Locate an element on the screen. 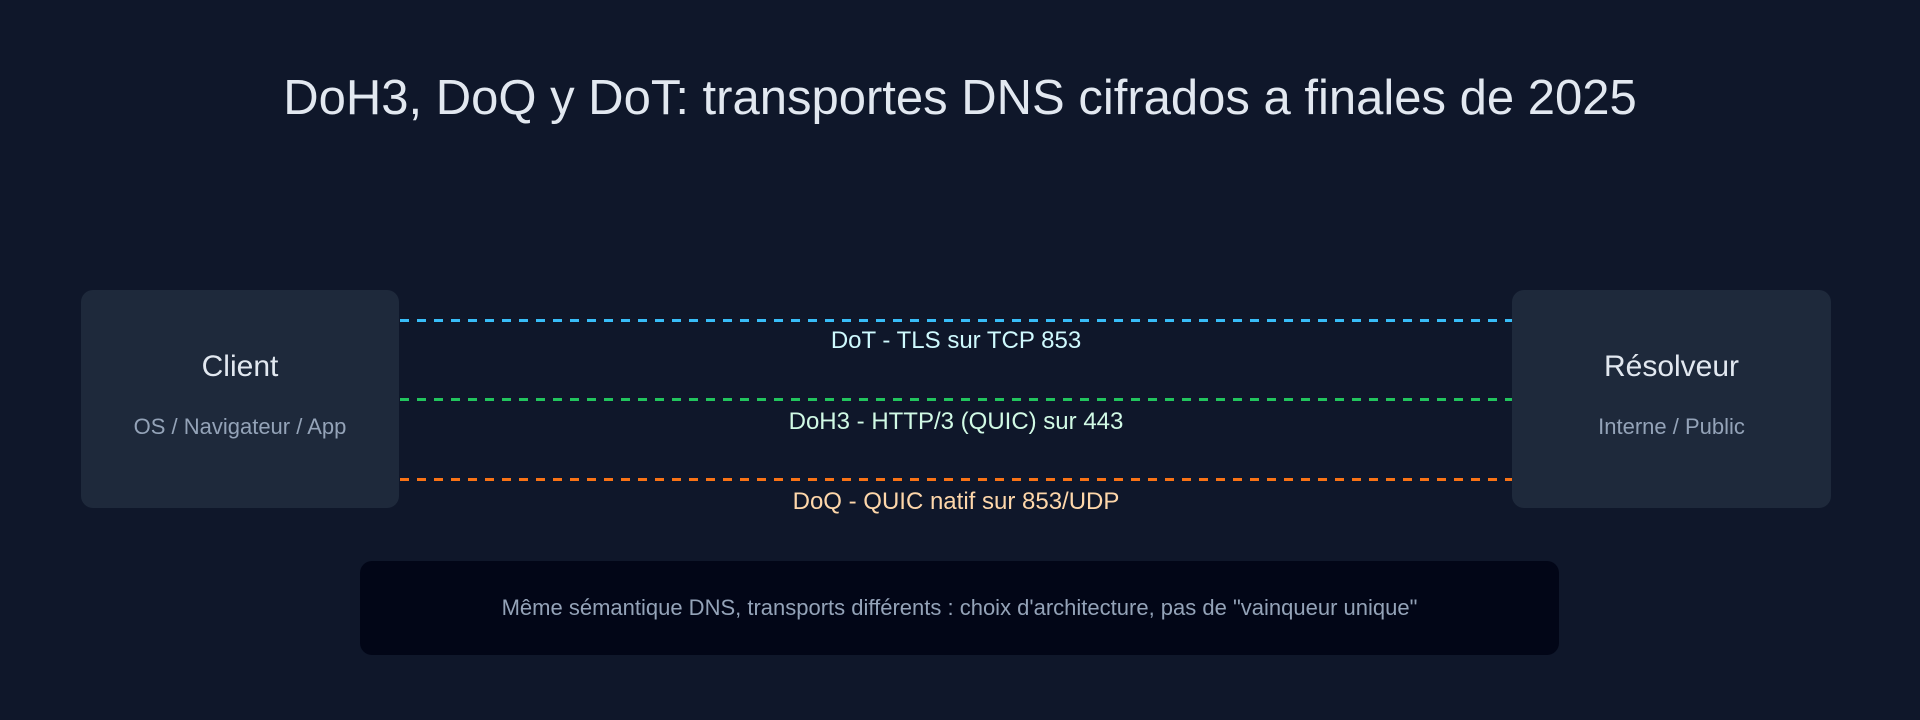 This screenshot has width=1920, height=720. doh3-label: DoH3 - HTTP/3 (QUIC) sur 443 is located at coordinates (956, 421).